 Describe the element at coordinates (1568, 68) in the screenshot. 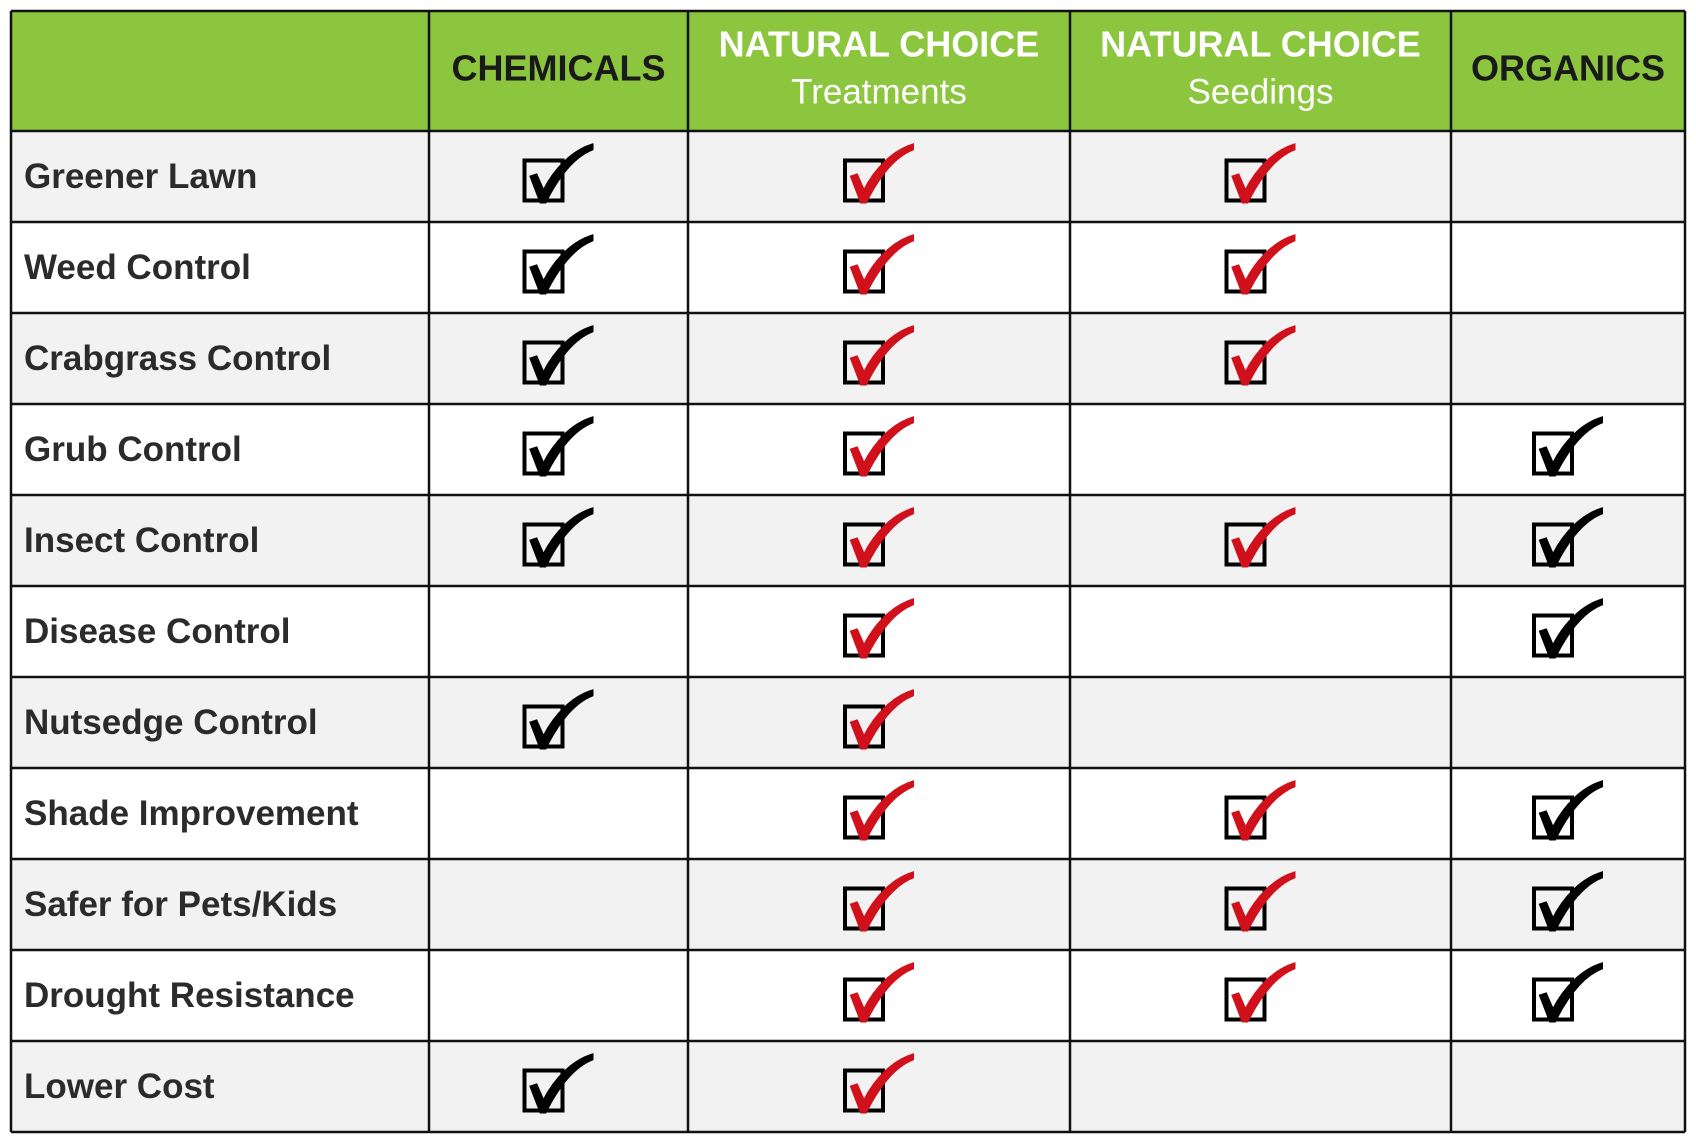

I see `column-title: ORGANICS` at that location.